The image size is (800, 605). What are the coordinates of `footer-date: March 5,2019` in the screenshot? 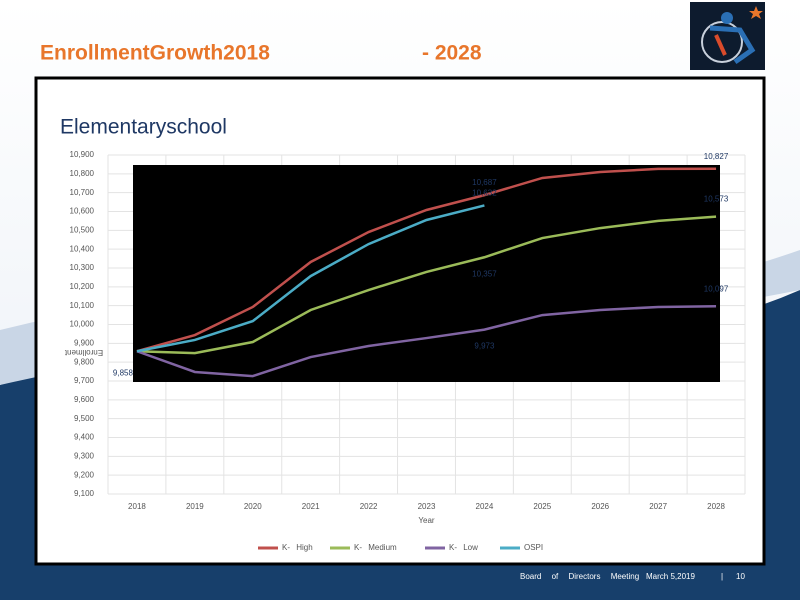 It's located at (670, 576).